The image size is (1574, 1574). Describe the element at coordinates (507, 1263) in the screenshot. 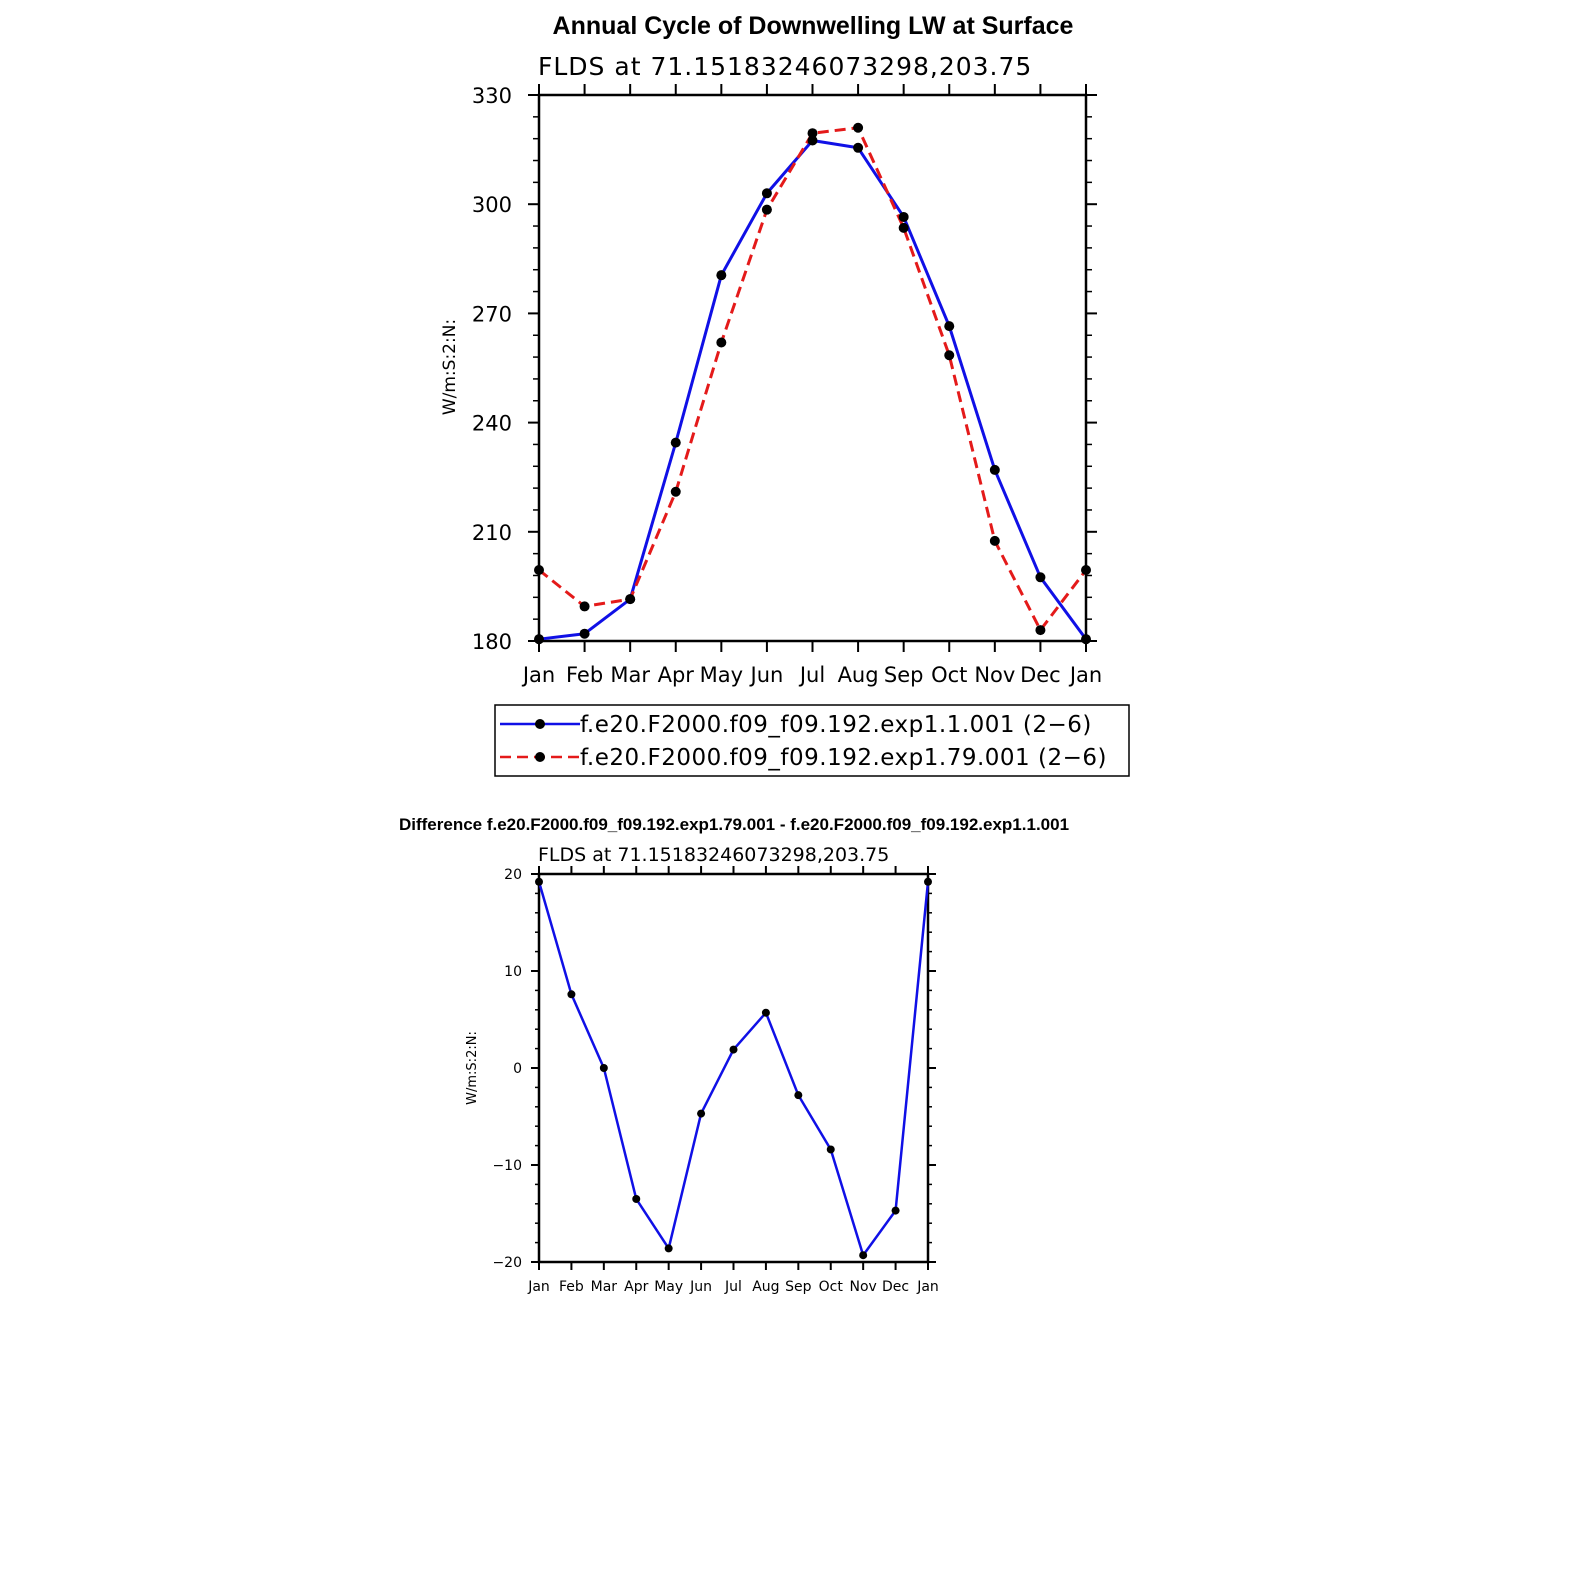

I see `y-tick-label: −20` at that location.